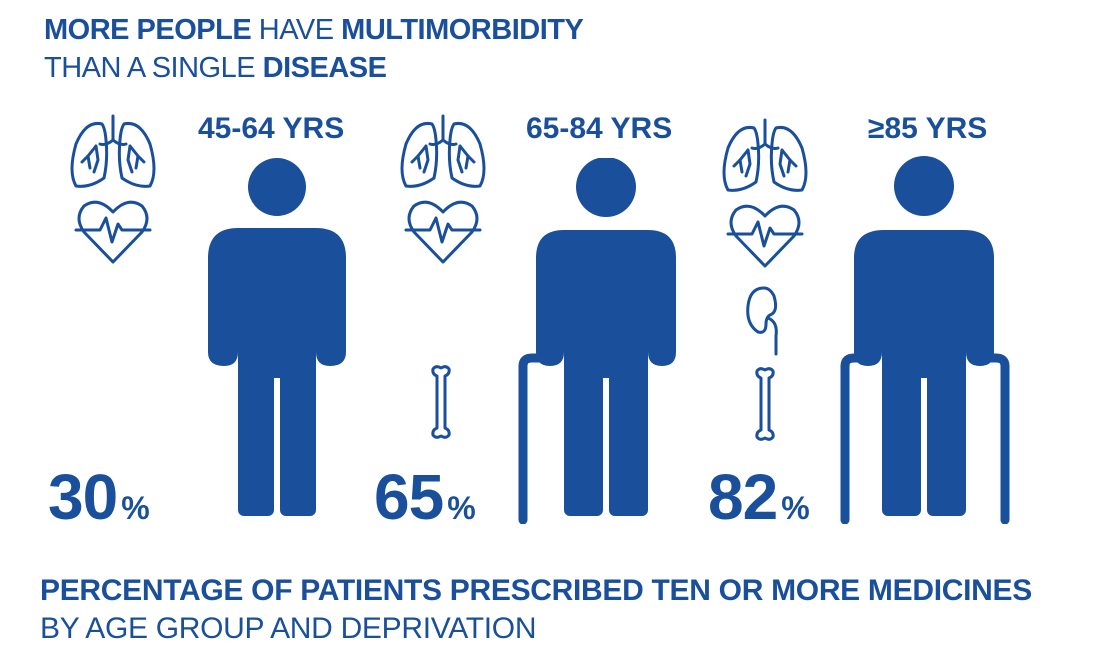 The image size is (1111, 646). I want to click on age-label-65-84: 65-84 YRS, so click(599, 128).